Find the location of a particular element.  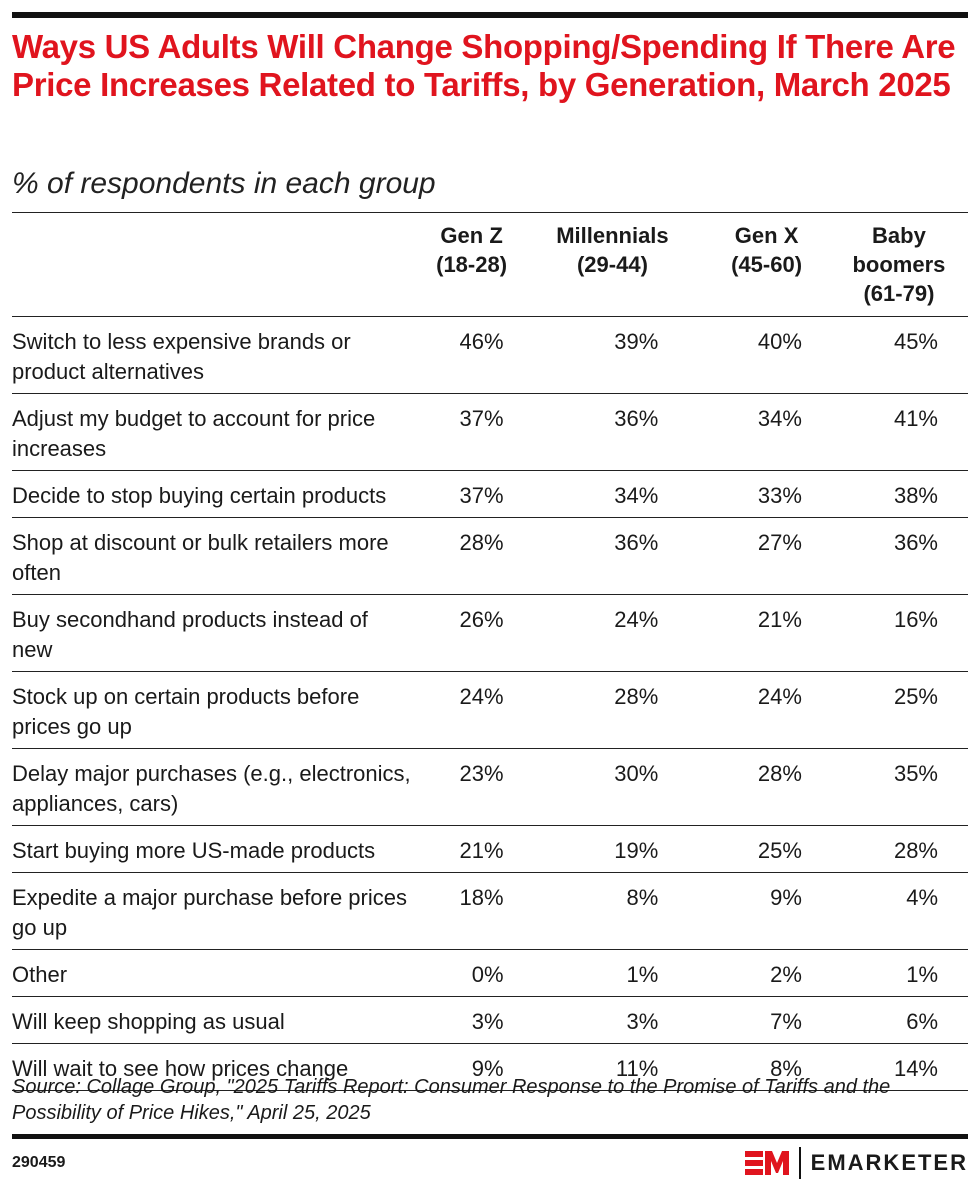

logo-divider is located at coordinates (799, 1163).